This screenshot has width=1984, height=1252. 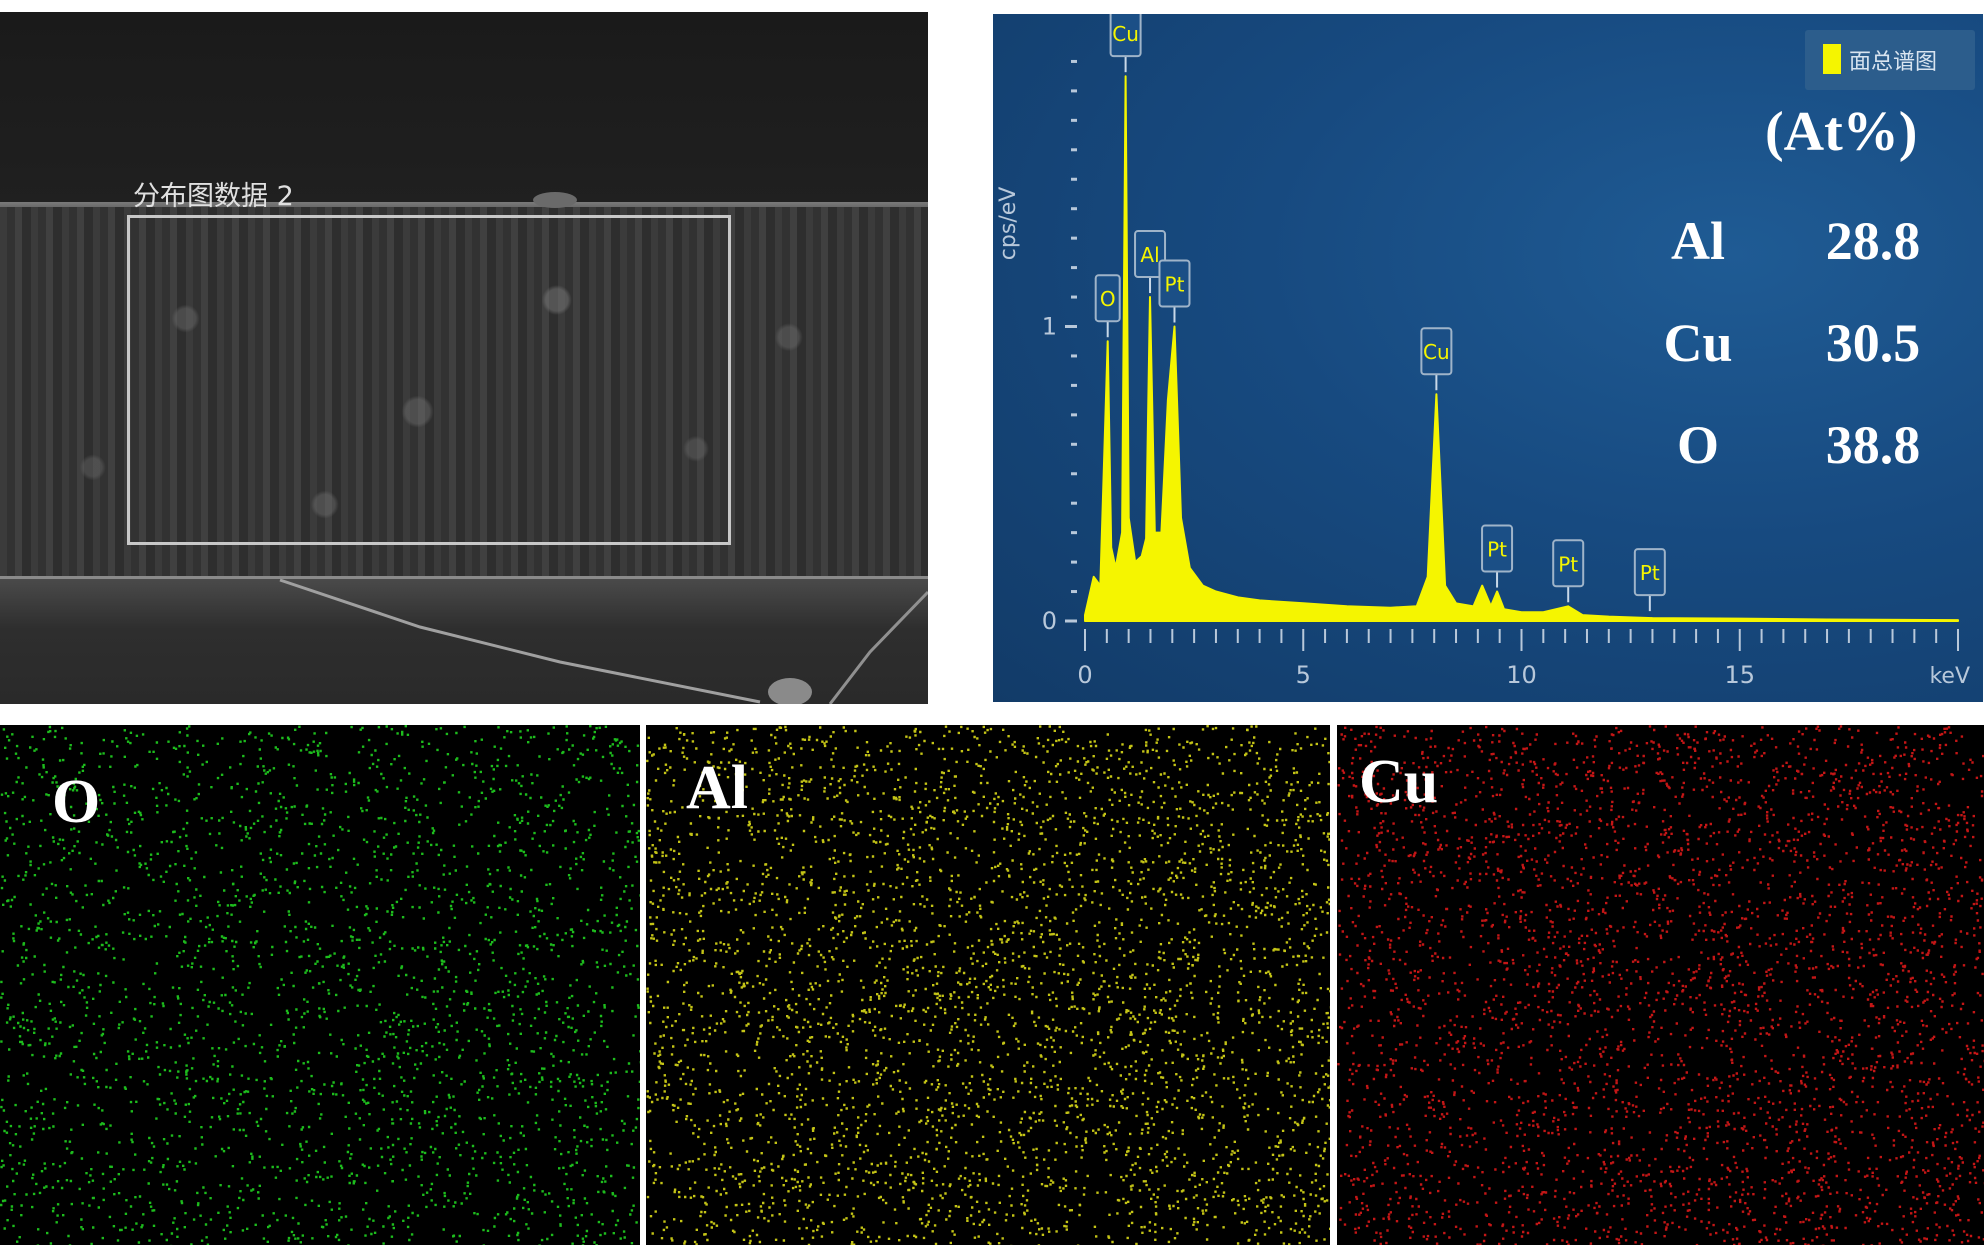 I want to click on element-map-o: O, so click(x=320, y=985).